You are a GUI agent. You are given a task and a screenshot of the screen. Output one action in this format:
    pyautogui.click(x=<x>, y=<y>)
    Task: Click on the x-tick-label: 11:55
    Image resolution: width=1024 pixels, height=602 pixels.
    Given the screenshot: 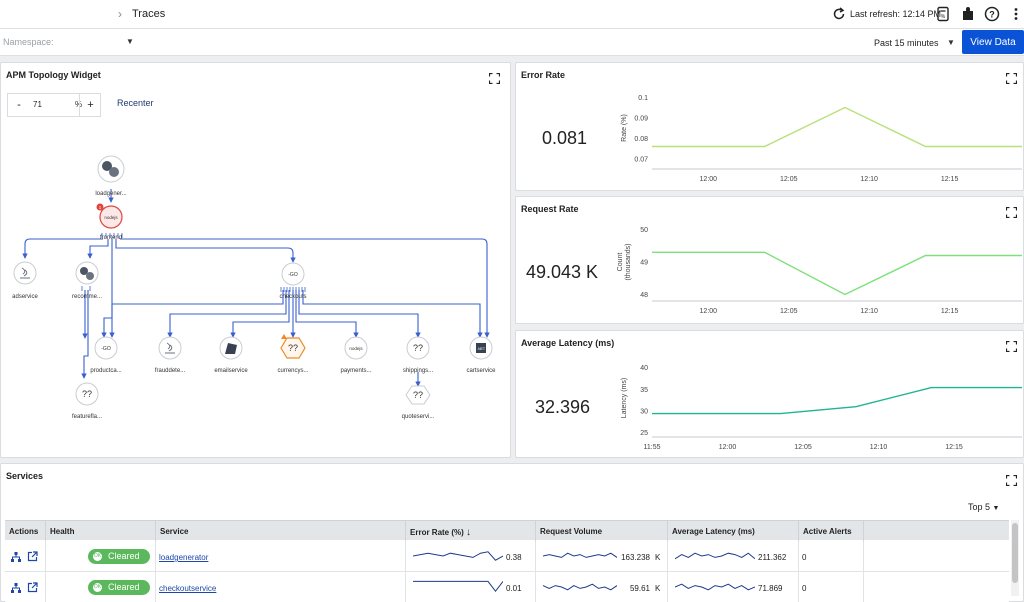 What is the action you would take?
    pyautogui.click(x=652, y=447)
    